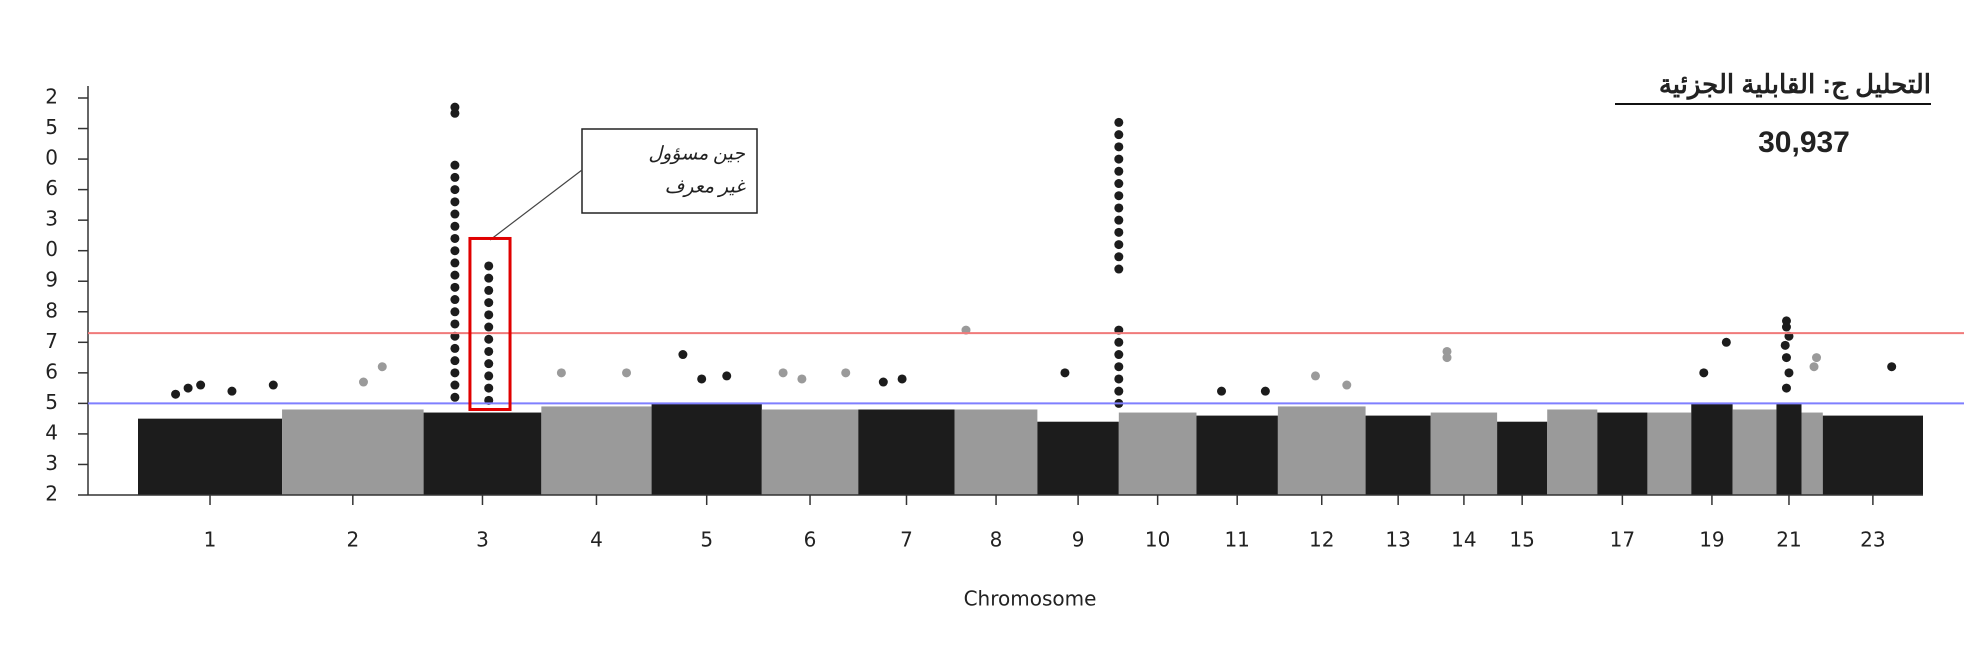  Describe the element at coordinates (51, 158) in the screenshot. I see `y-tick-label: 0` at that location.